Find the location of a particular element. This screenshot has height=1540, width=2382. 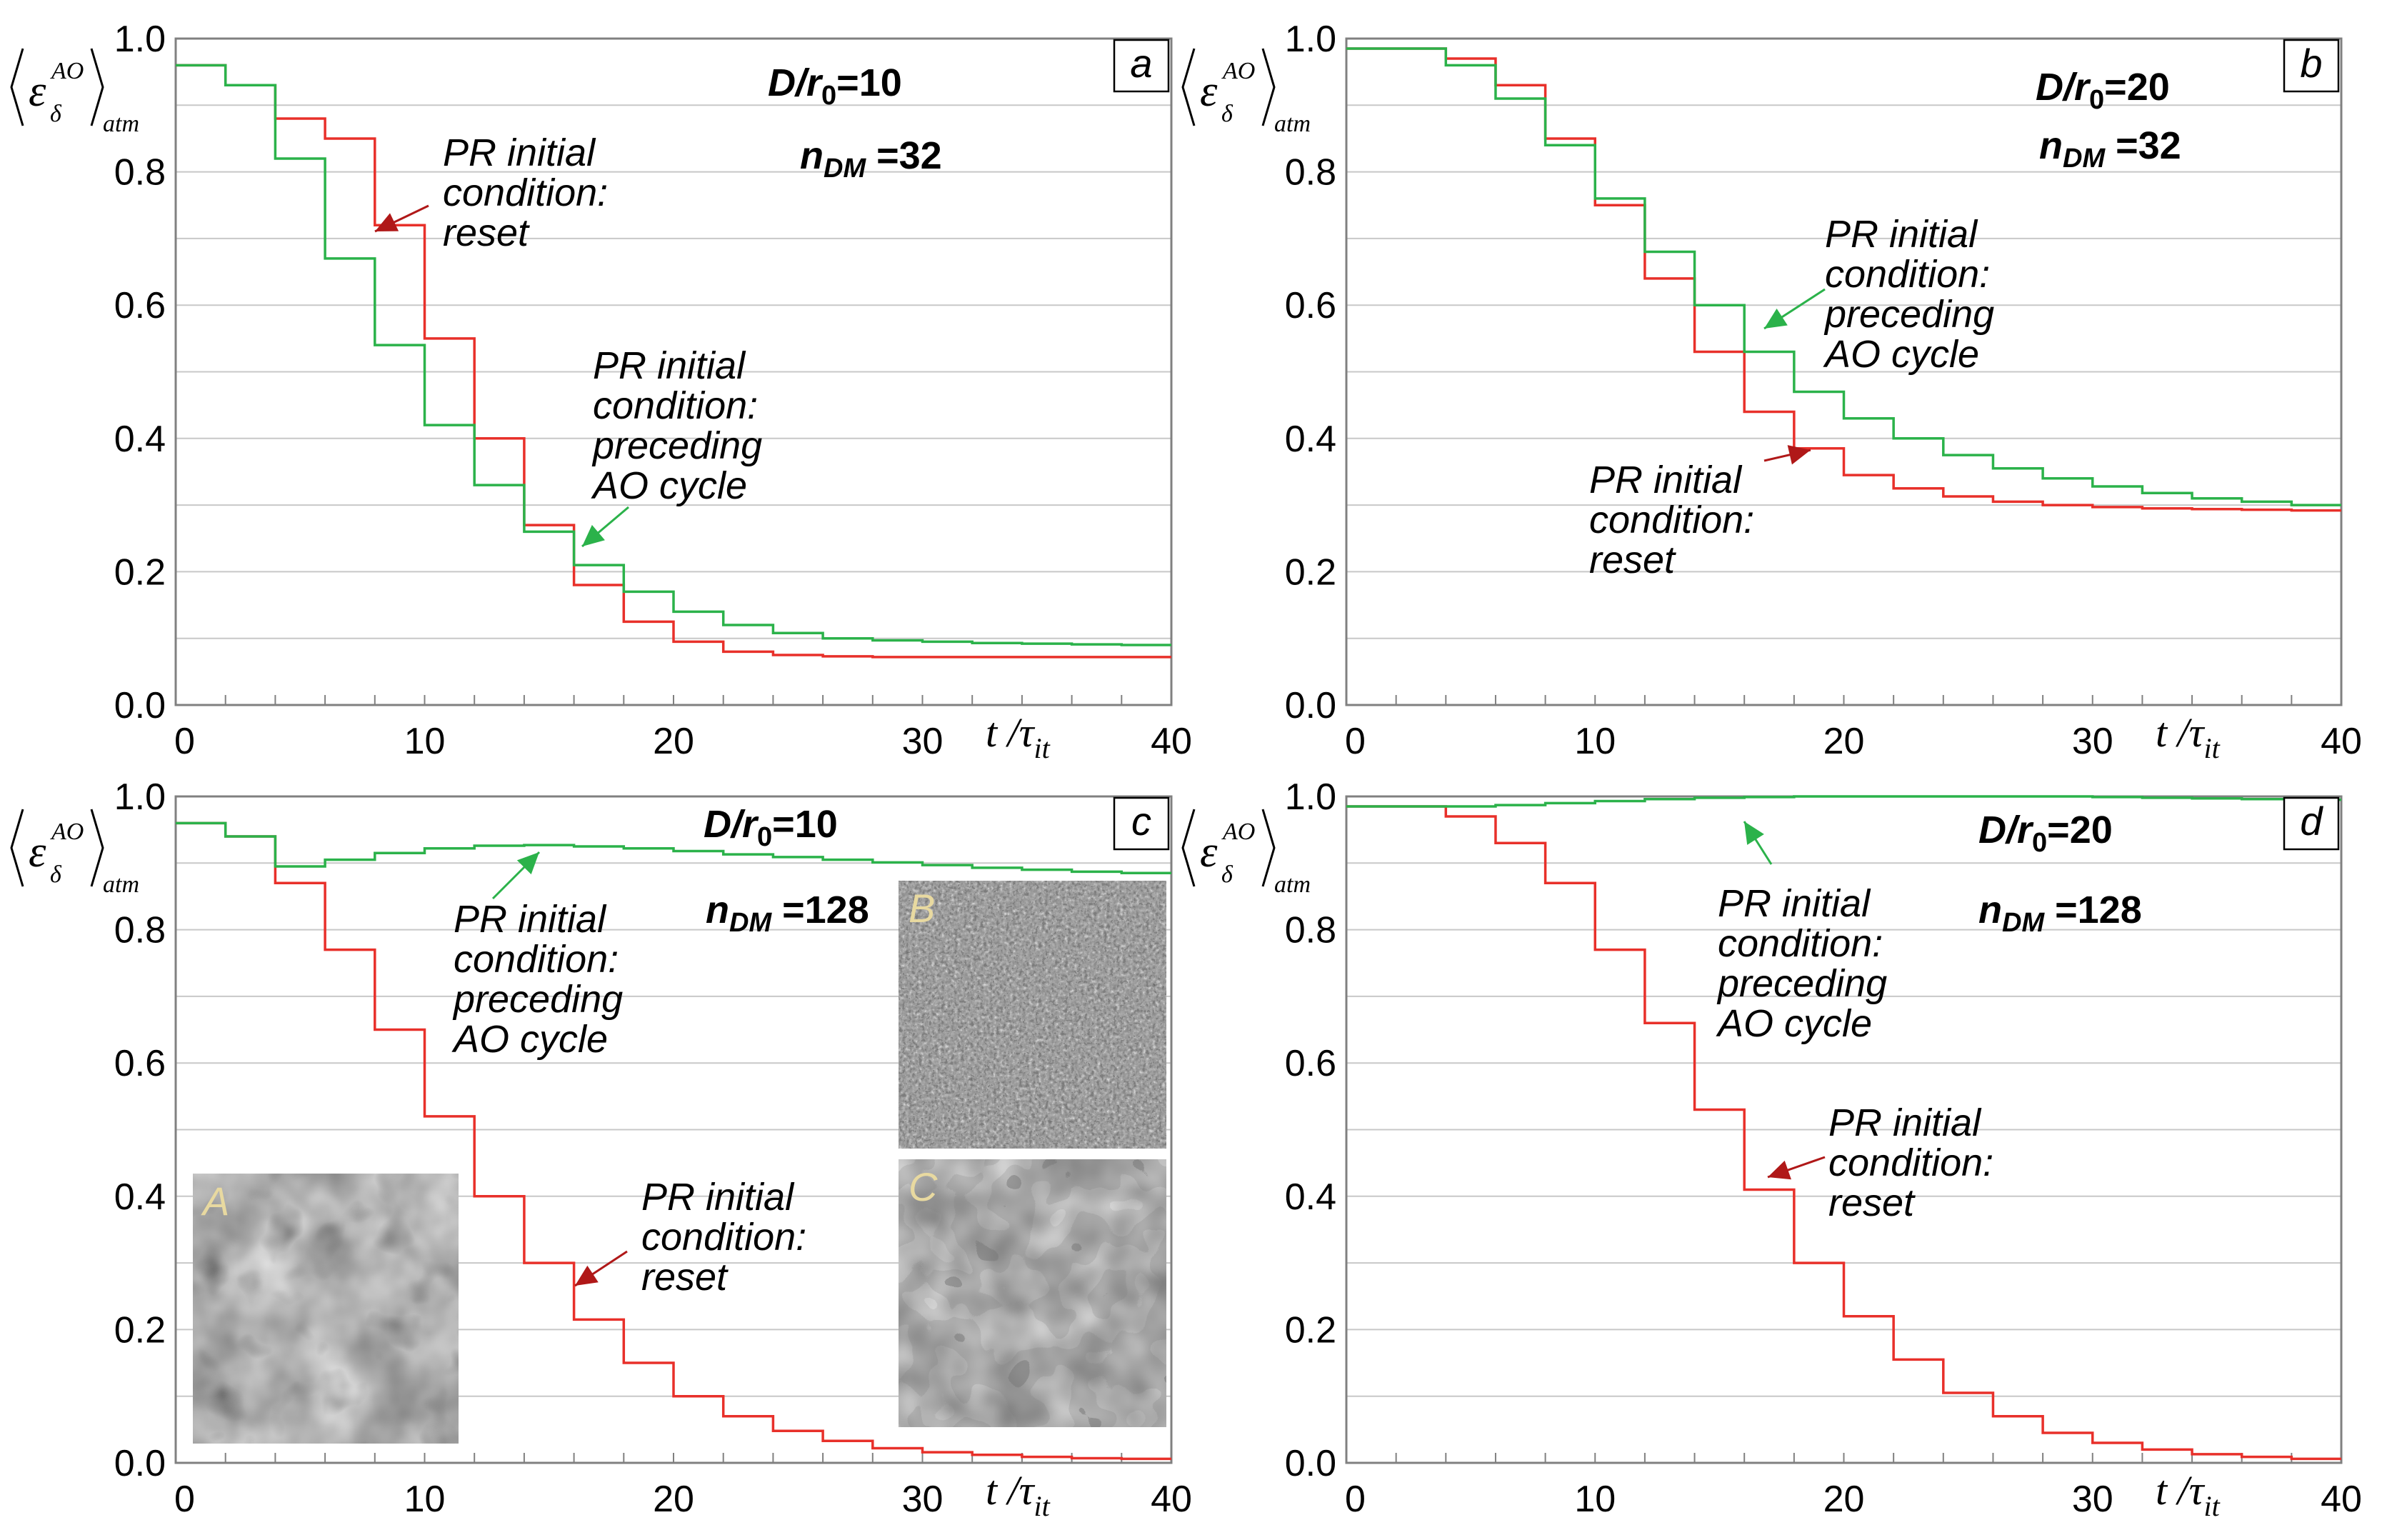

inset-image-a: A is located at coordinates (326, 1309).